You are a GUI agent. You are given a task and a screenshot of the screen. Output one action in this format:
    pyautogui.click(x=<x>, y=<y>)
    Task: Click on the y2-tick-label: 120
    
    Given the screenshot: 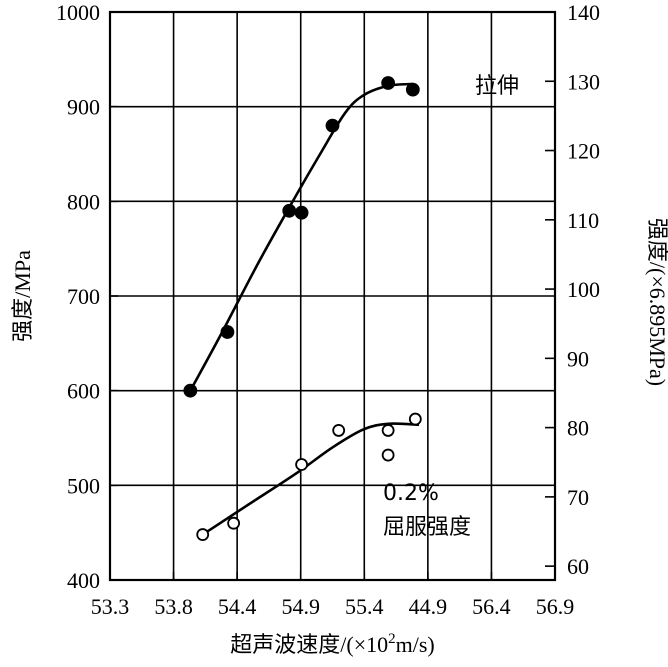 What is the action you would take?
    pyautogui.click(x=583, y=151)
    